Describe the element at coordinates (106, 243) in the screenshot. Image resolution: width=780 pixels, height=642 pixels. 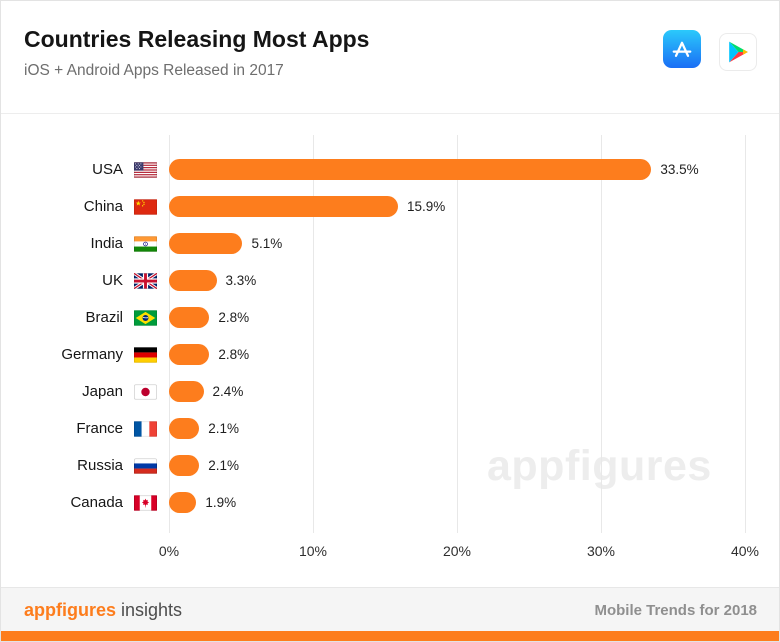
I see `country-label: India` at that location.